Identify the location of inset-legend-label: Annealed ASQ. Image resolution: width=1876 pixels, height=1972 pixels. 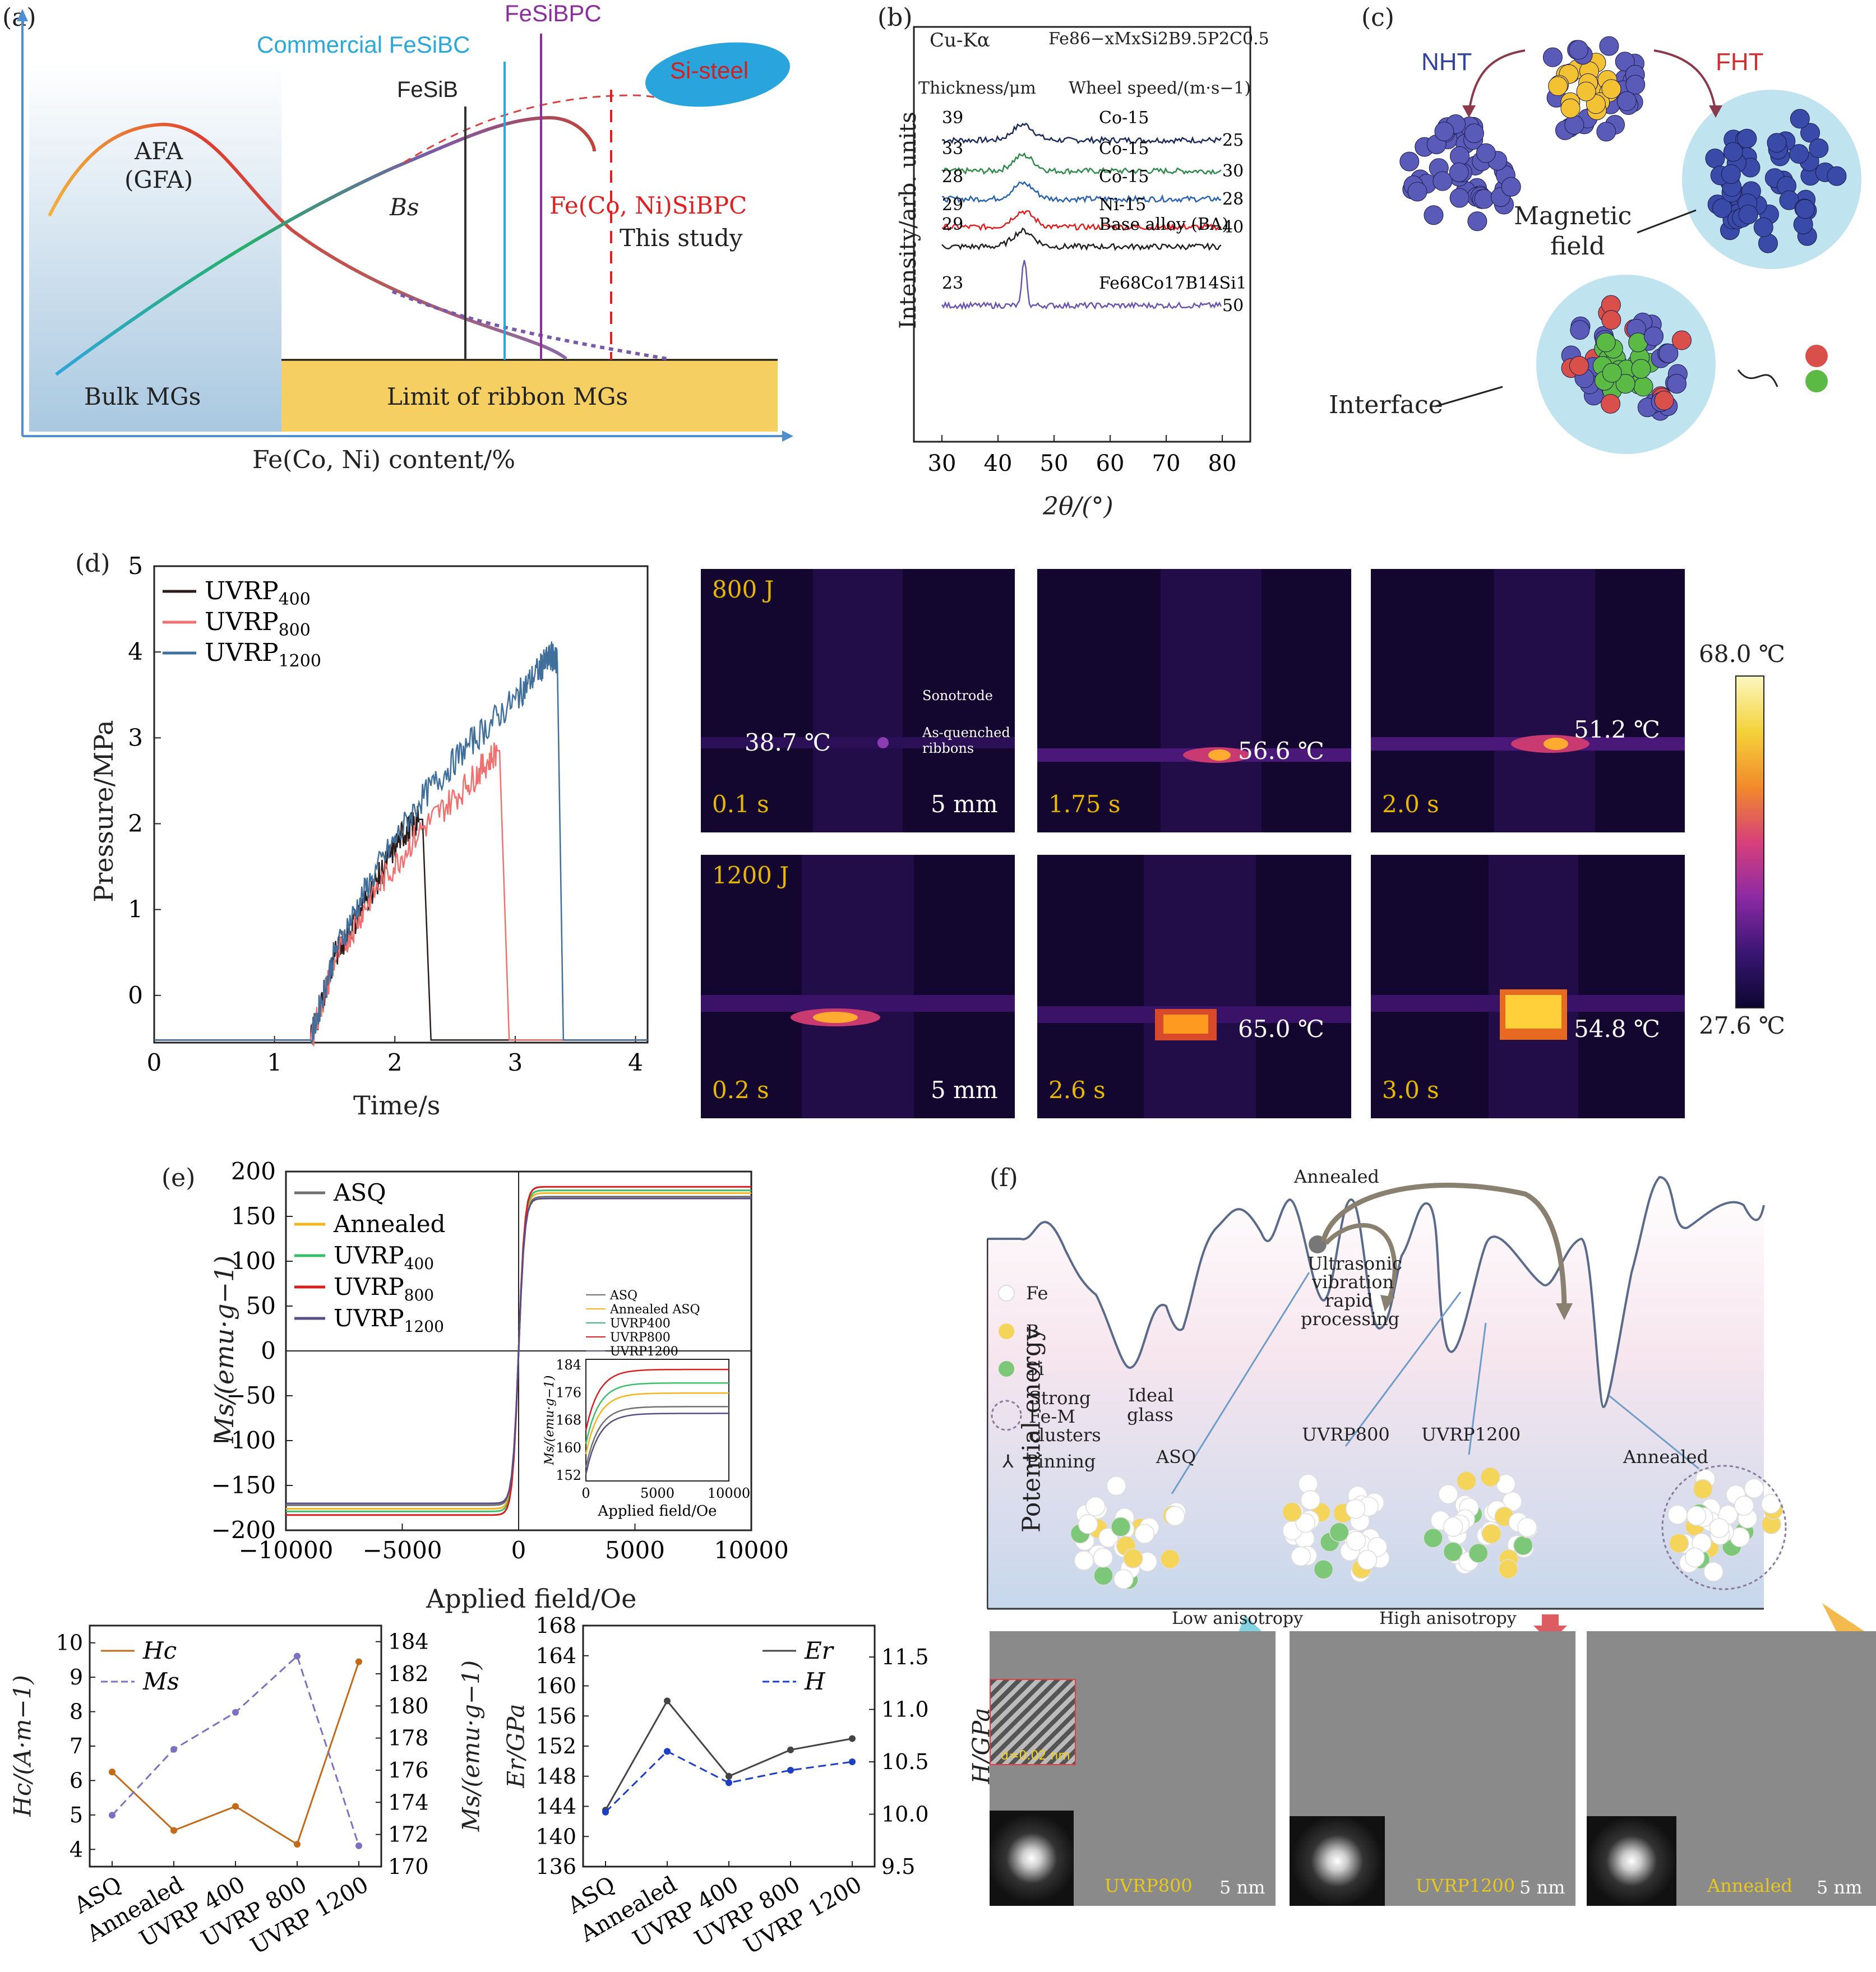
(654, 1310).